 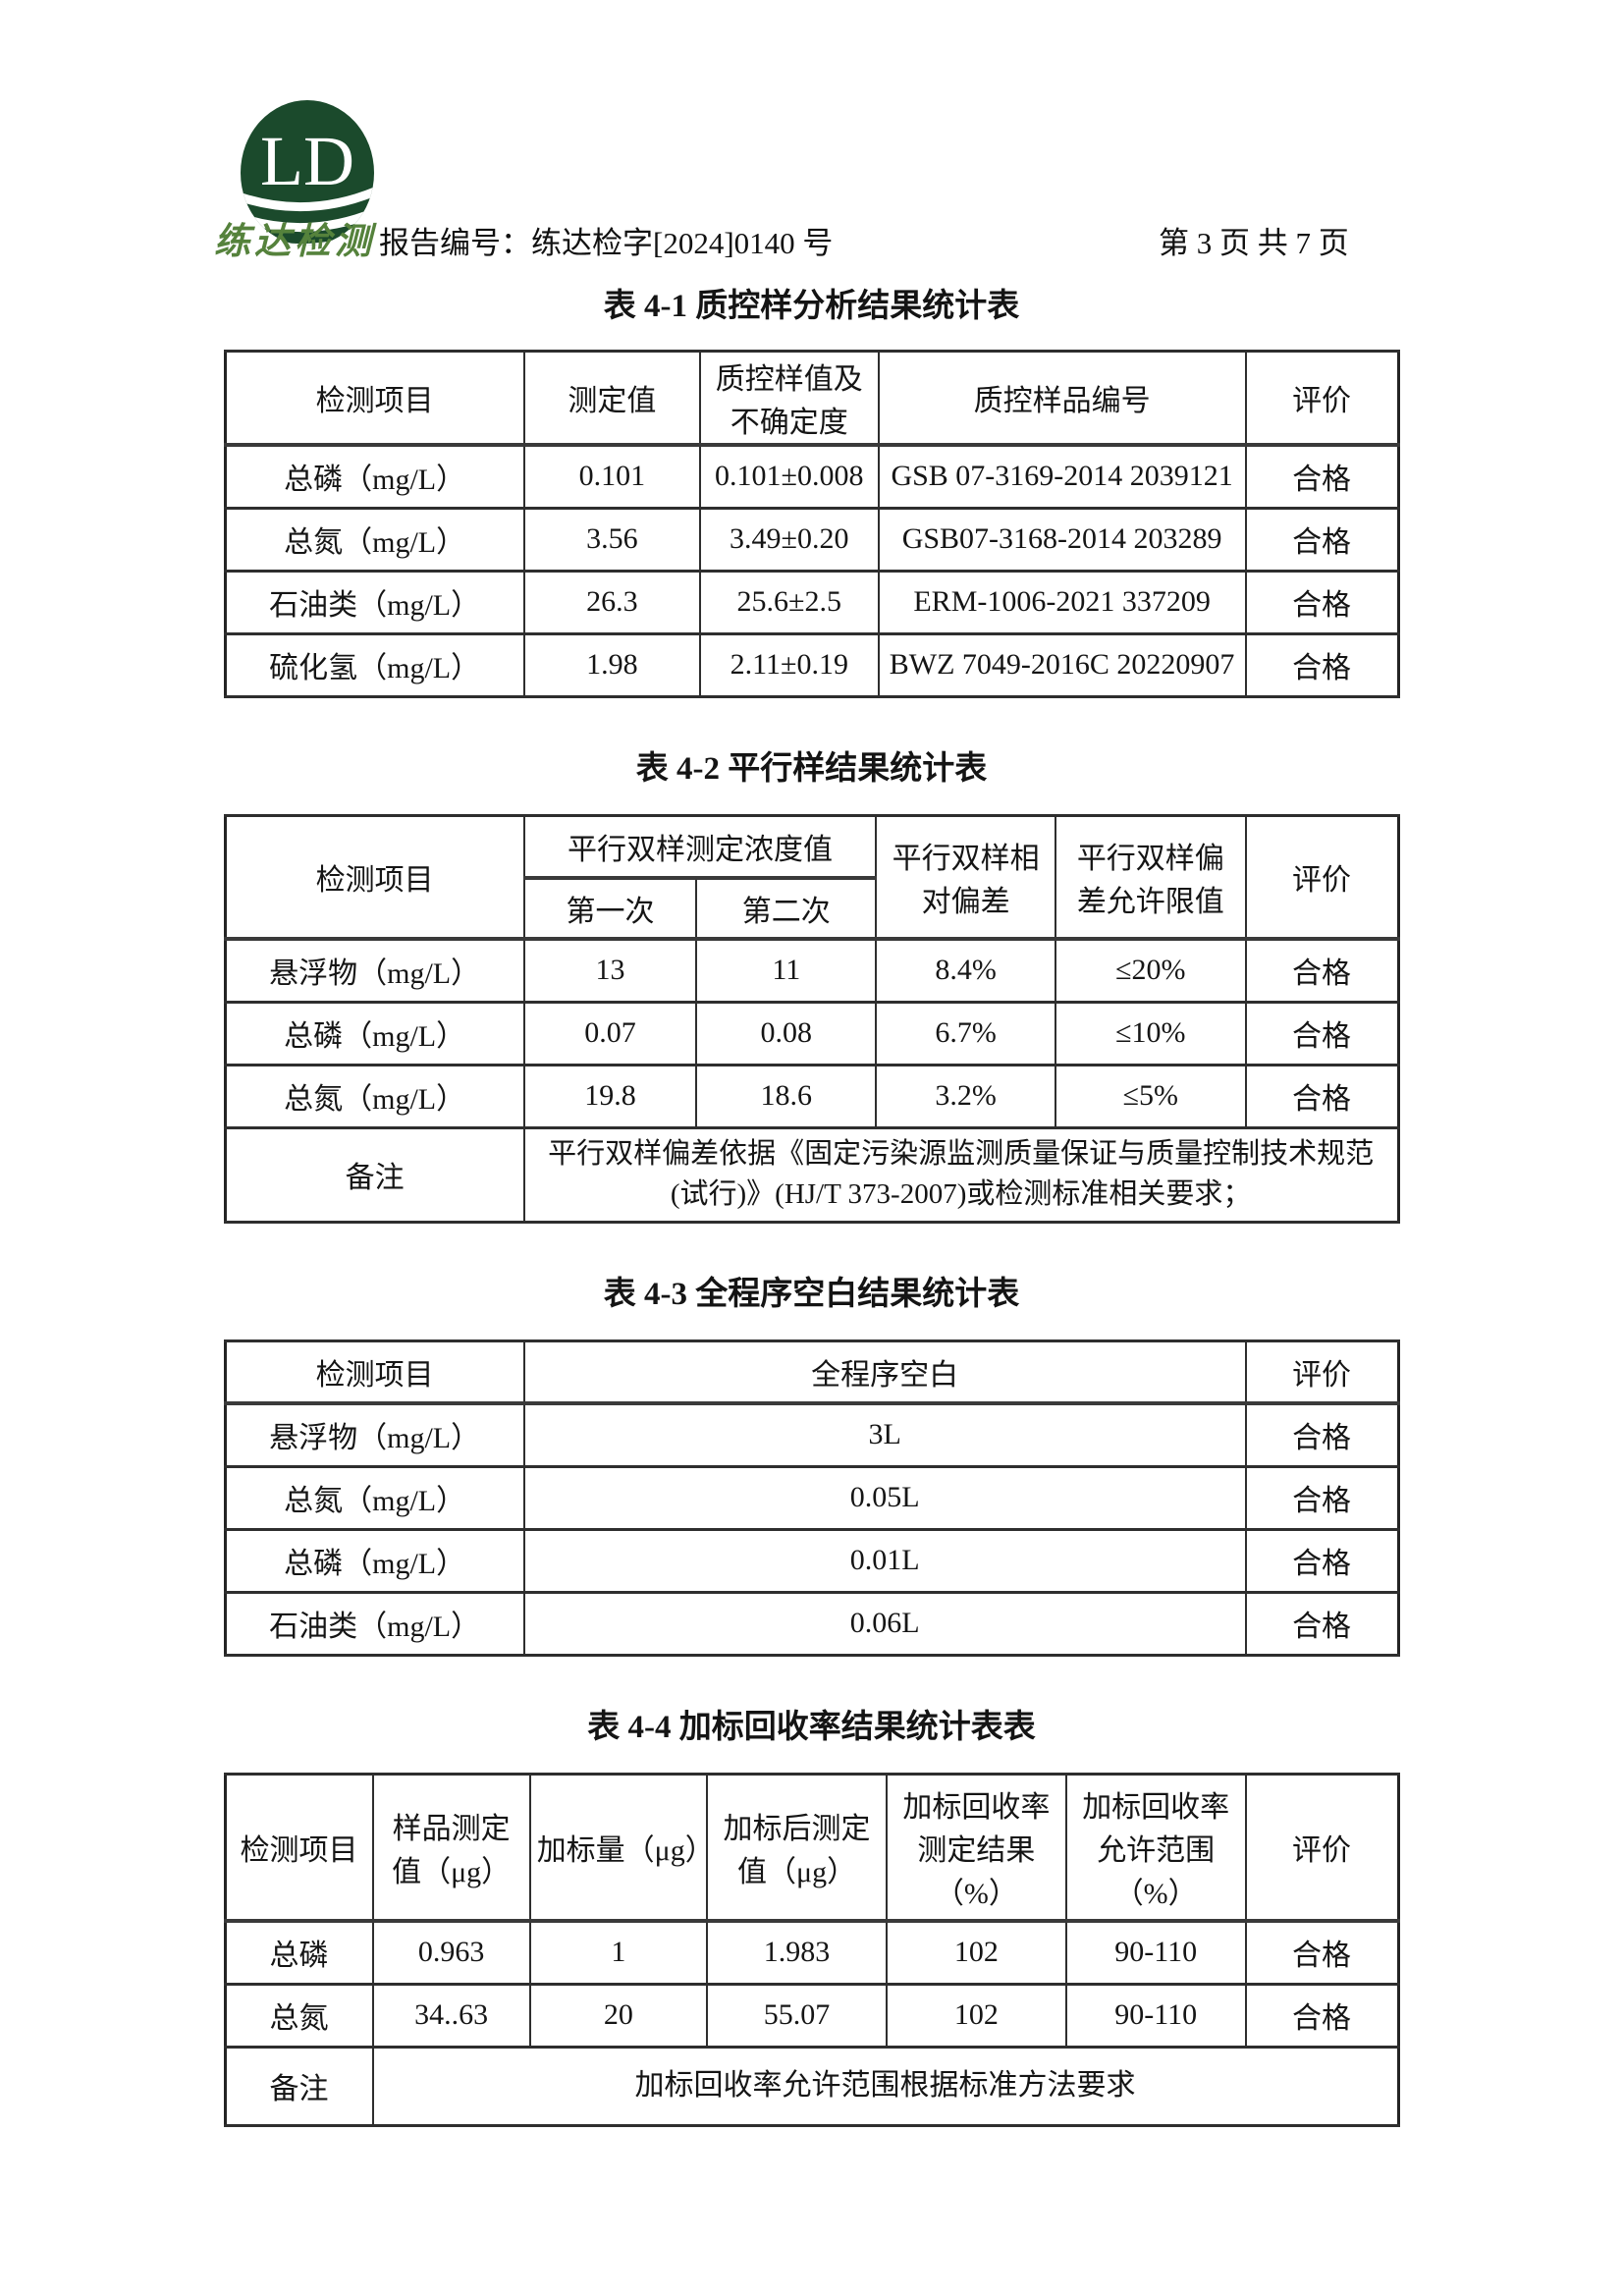 I want to click on header-cell: 样品测定值（μg）, so click(x=451, y=1847).